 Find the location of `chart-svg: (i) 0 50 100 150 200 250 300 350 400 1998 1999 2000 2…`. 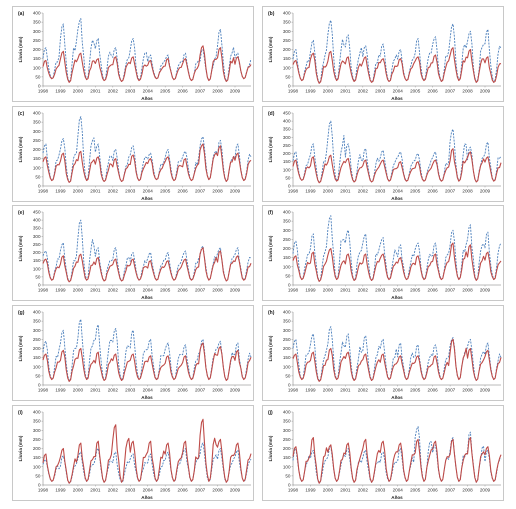

chart-svg: (i) 0 50 100 150 200 250 300 350 400 1998 1999 2000 2… is located at coordinates (135, 455).